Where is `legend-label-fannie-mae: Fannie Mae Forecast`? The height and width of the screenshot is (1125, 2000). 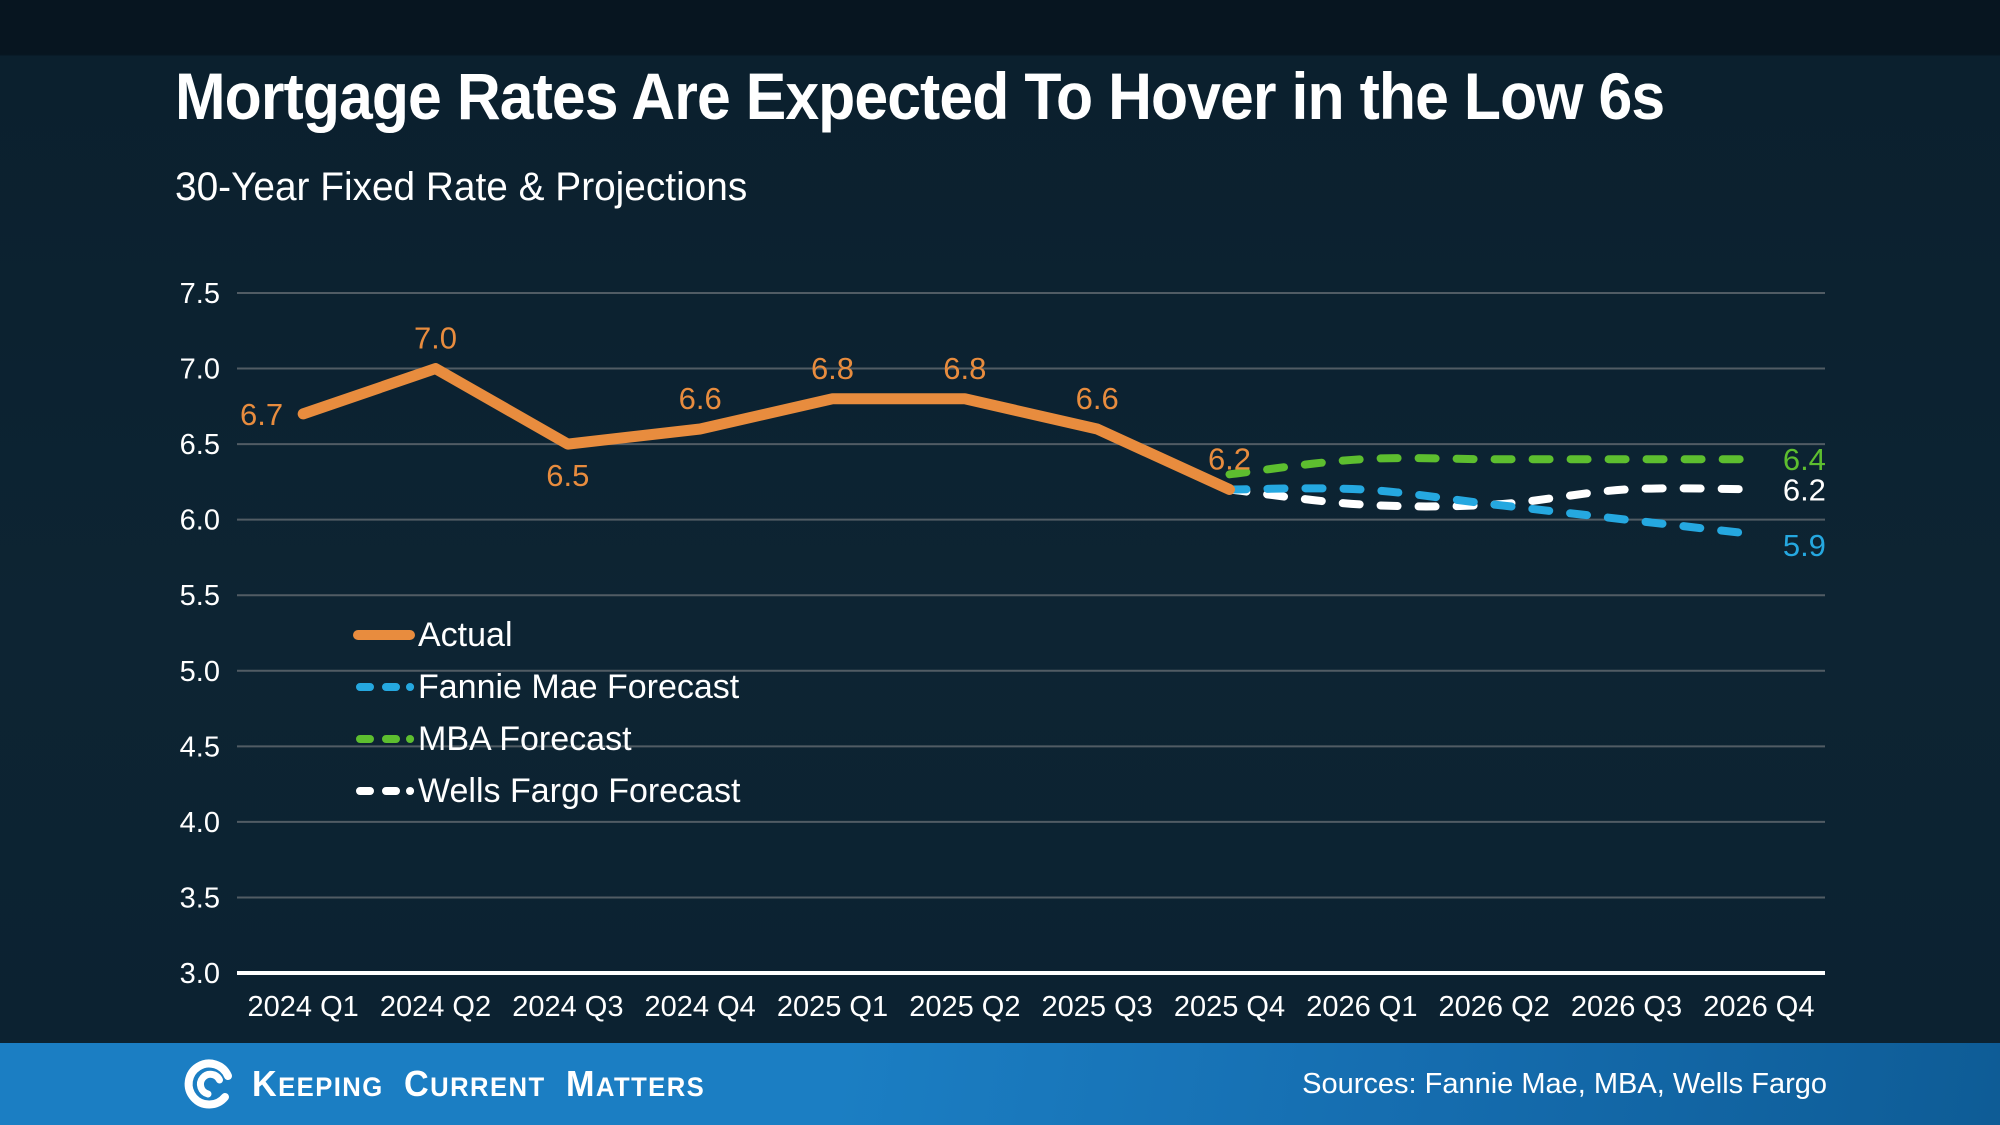 legend-label-fannie-mae: Fannie Mae Forecast is located at coordinates (579, 686).